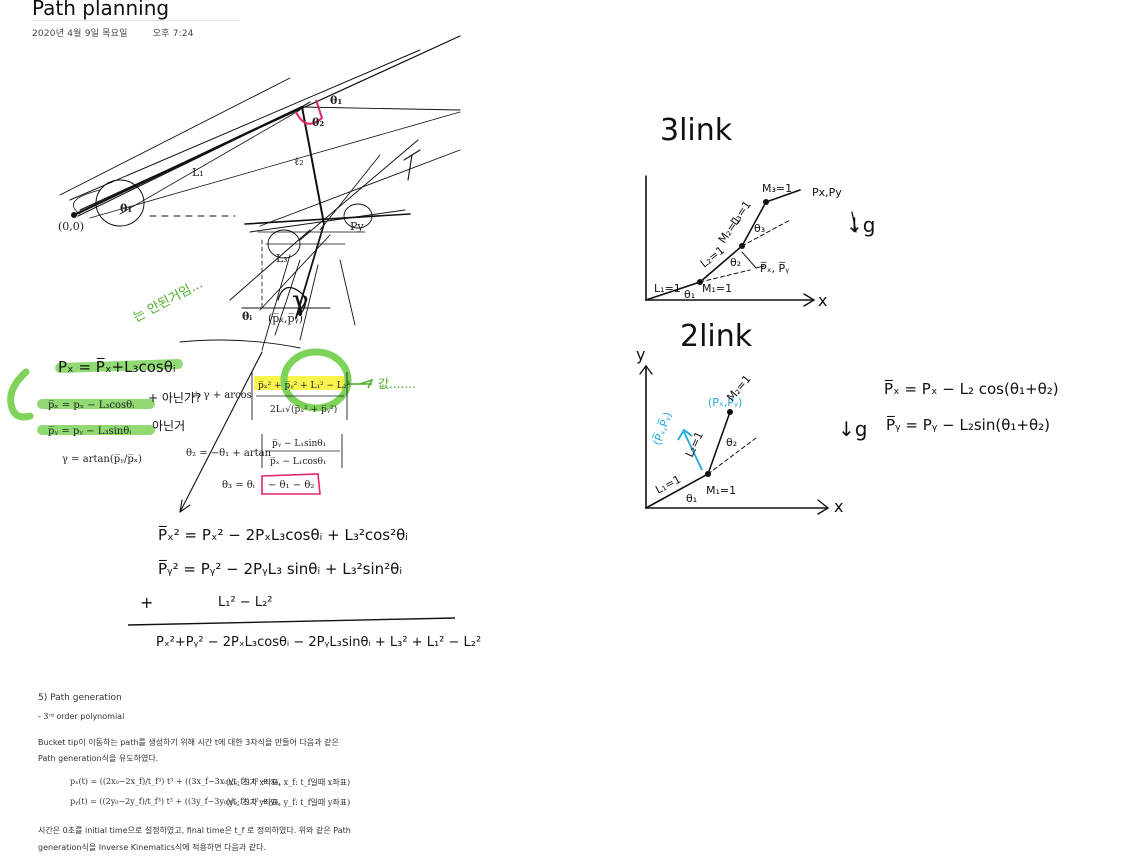 This screenshot has height=866, width=1130. I want to click on page-title: Path planning, so click(101, 10).